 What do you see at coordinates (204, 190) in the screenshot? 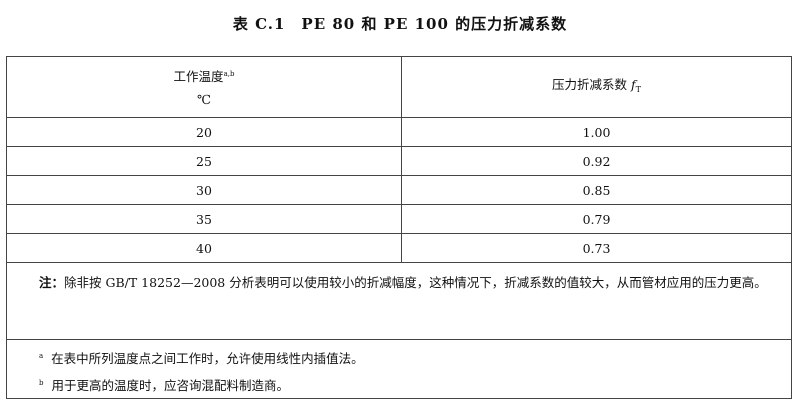
I see `temp-cell: 30` at bounding box center [204, 190].